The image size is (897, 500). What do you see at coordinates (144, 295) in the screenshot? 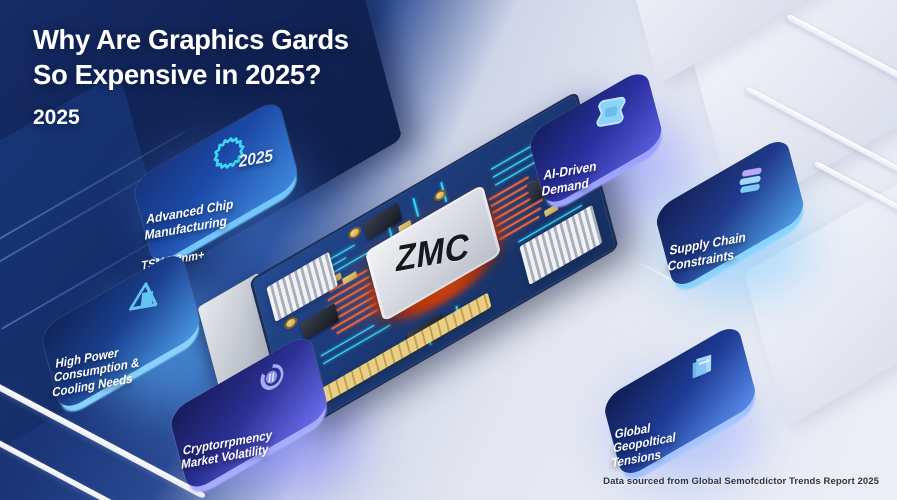
I see `power-meter-icon` at bounding box center [144, 295].